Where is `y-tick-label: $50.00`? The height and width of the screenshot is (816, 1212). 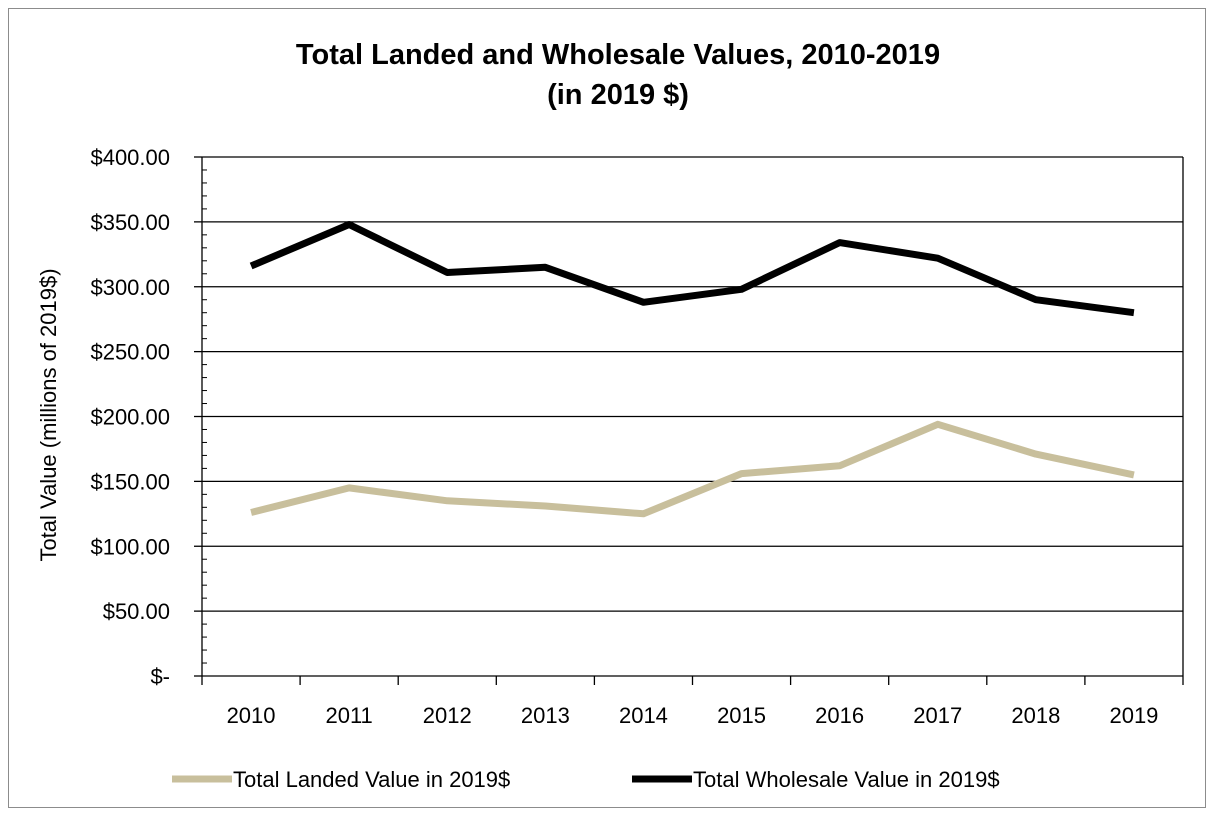 y-tick-label: $50.00 is located at coordinates (136, 611).